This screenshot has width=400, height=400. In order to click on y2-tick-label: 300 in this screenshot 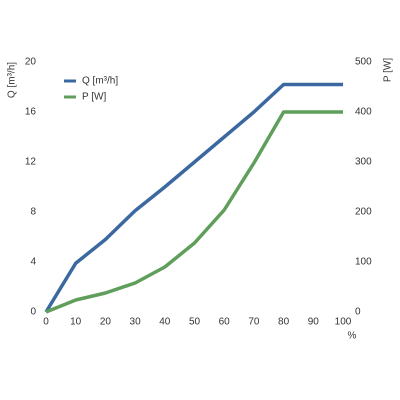, I will do `click(363, 162)`.